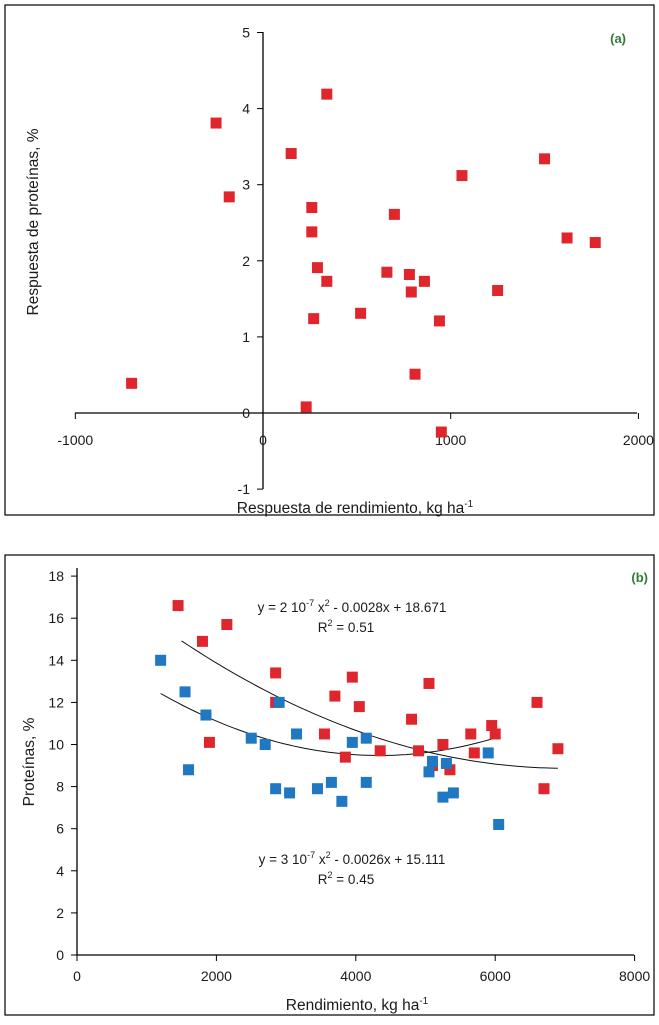 The width and height of the screenshot is (659, 1025). I want to click on panel-a-y-tick-label: 4, so click(246, 109).